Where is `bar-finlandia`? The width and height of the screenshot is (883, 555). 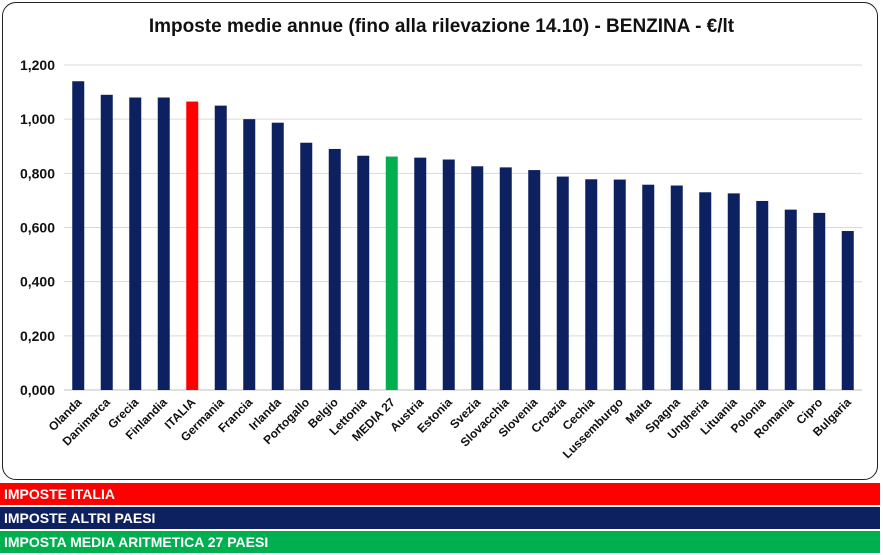
bar-finlandia is located at coordinates (163, 243).